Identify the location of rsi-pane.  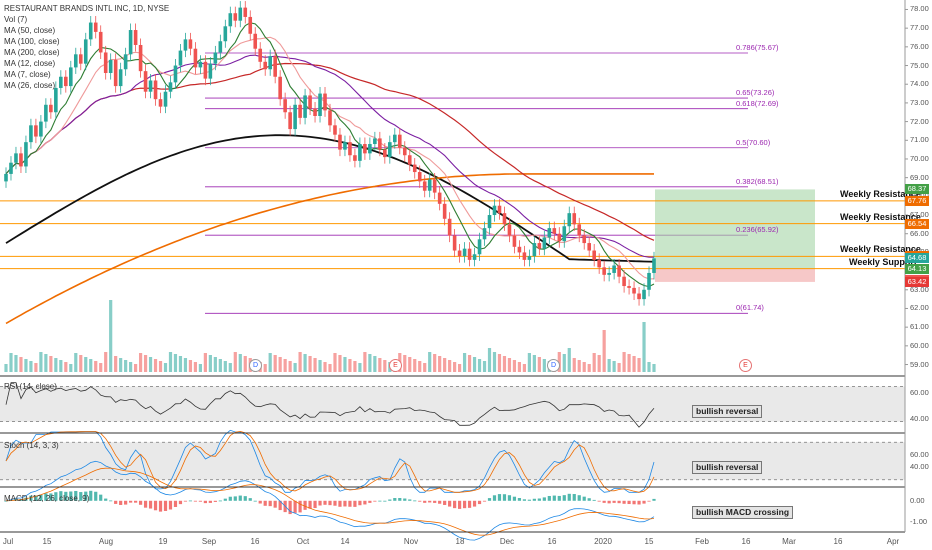
(452, 405).